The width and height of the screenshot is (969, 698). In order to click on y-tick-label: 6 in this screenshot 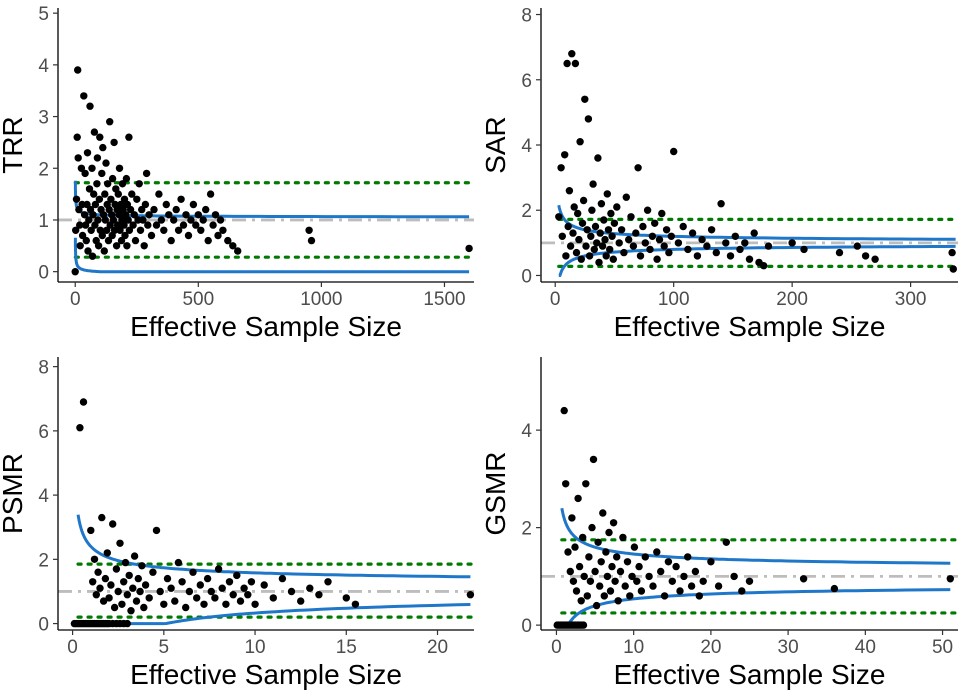, I will do `click(43, 432)`.